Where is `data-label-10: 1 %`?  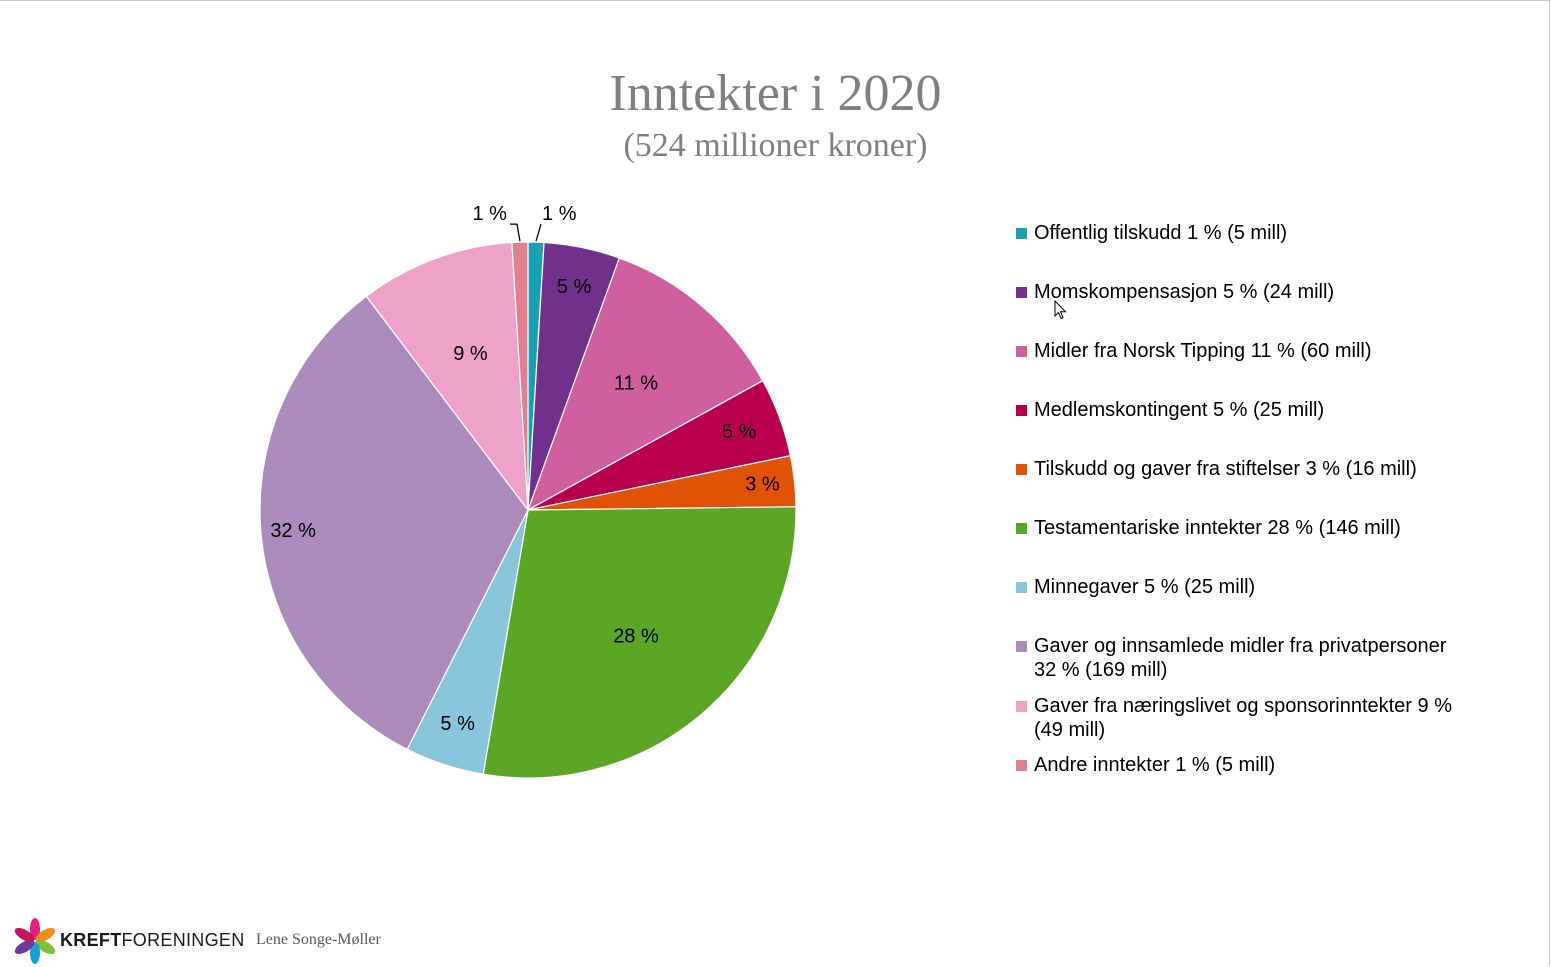
data-label-10: 1 % is located at coordinates (490, 214).